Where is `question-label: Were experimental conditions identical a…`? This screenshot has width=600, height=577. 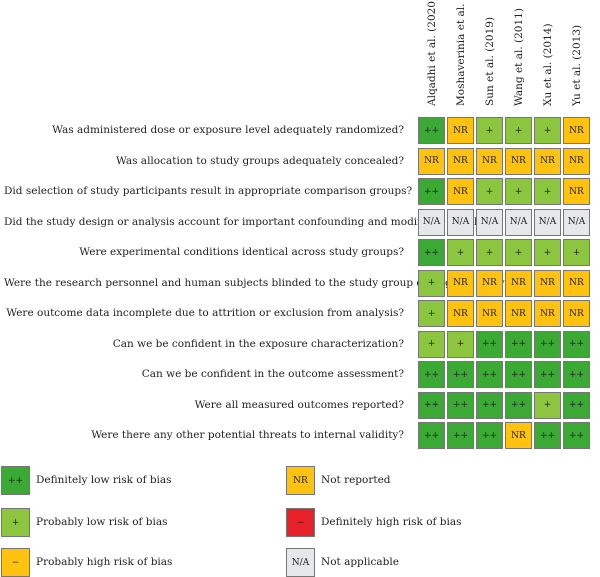 question-label: Were experimental conditions identical a… is located at coordinates (241, 252).